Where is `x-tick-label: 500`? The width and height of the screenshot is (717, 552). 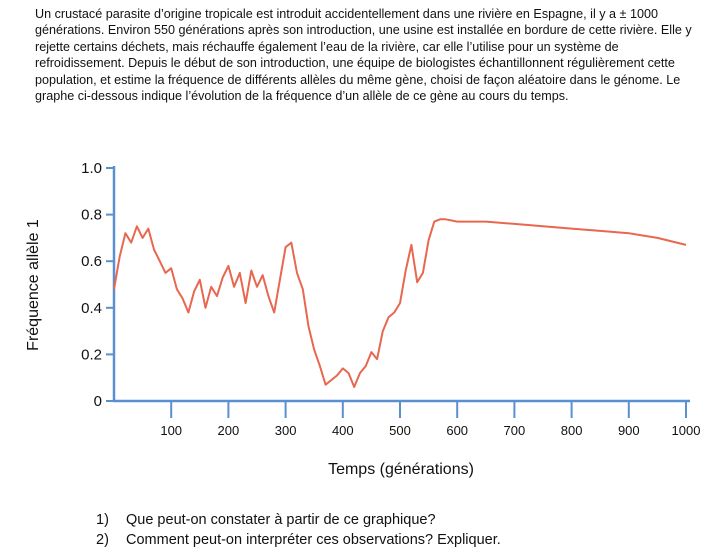 x-tick-label: 500 is located at coordinates (400, 430).